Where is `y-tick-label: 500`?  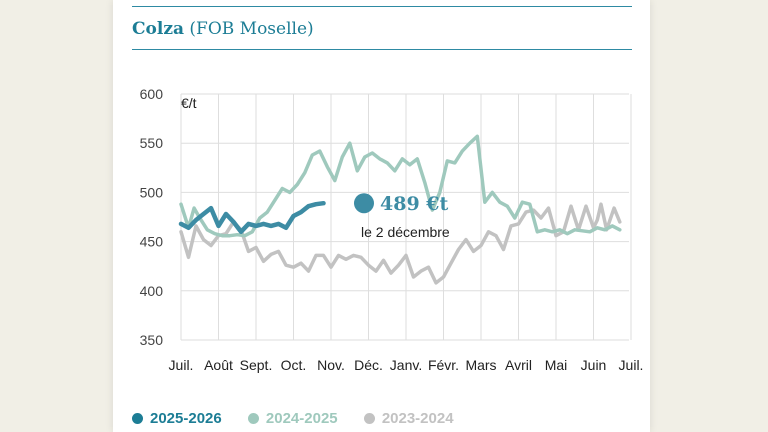 y-tick-label: 500 is located at coordinates (152, 192).